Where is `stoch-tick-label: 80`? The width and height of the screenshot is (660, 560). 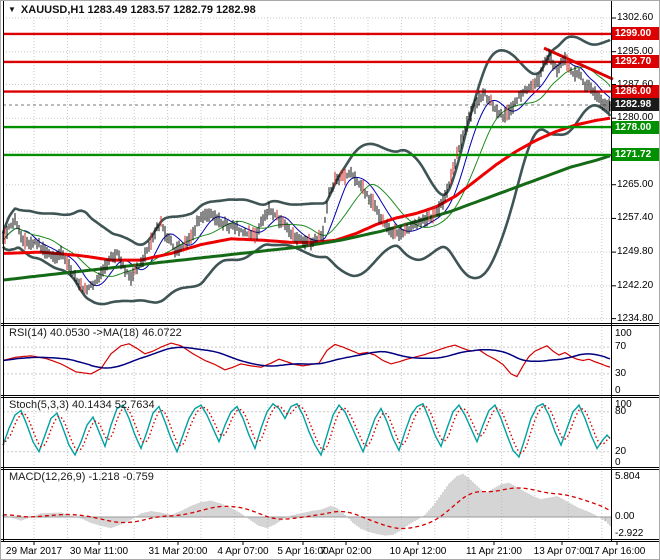 stoch-tick-label: 80 is located at coordinates (621, 411).